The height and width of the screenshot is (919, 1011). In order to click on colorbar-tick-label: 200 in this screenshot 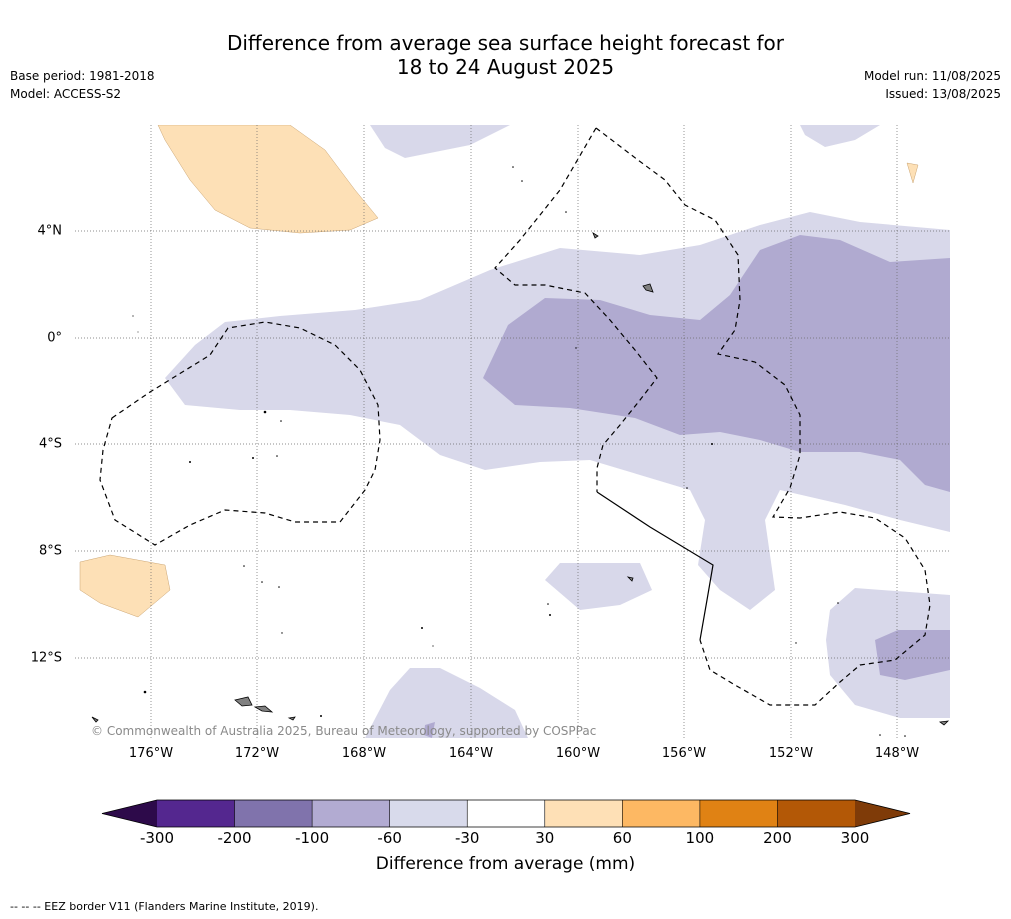, I will do `click(777, 838)`.